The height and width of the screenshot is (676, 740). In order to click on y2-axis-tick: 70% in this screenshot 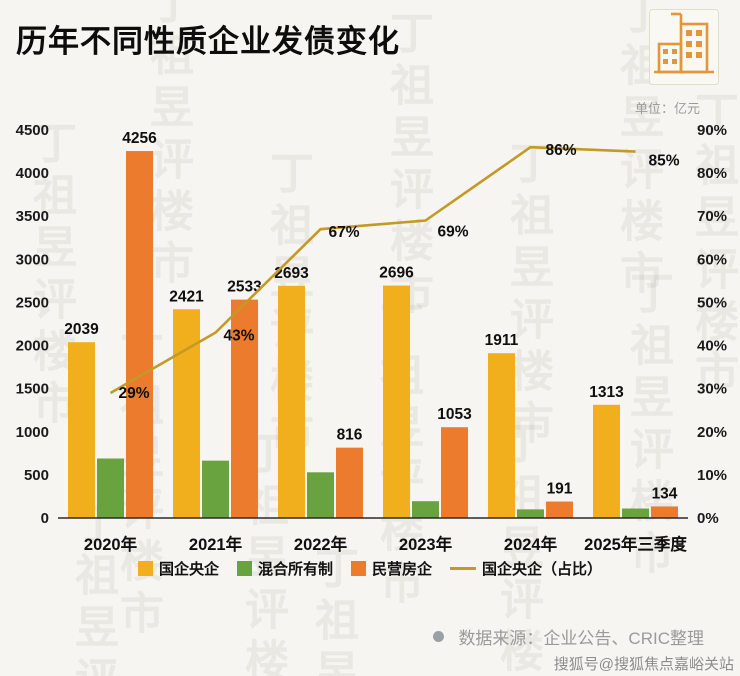, I will do `click(712, 216)`.